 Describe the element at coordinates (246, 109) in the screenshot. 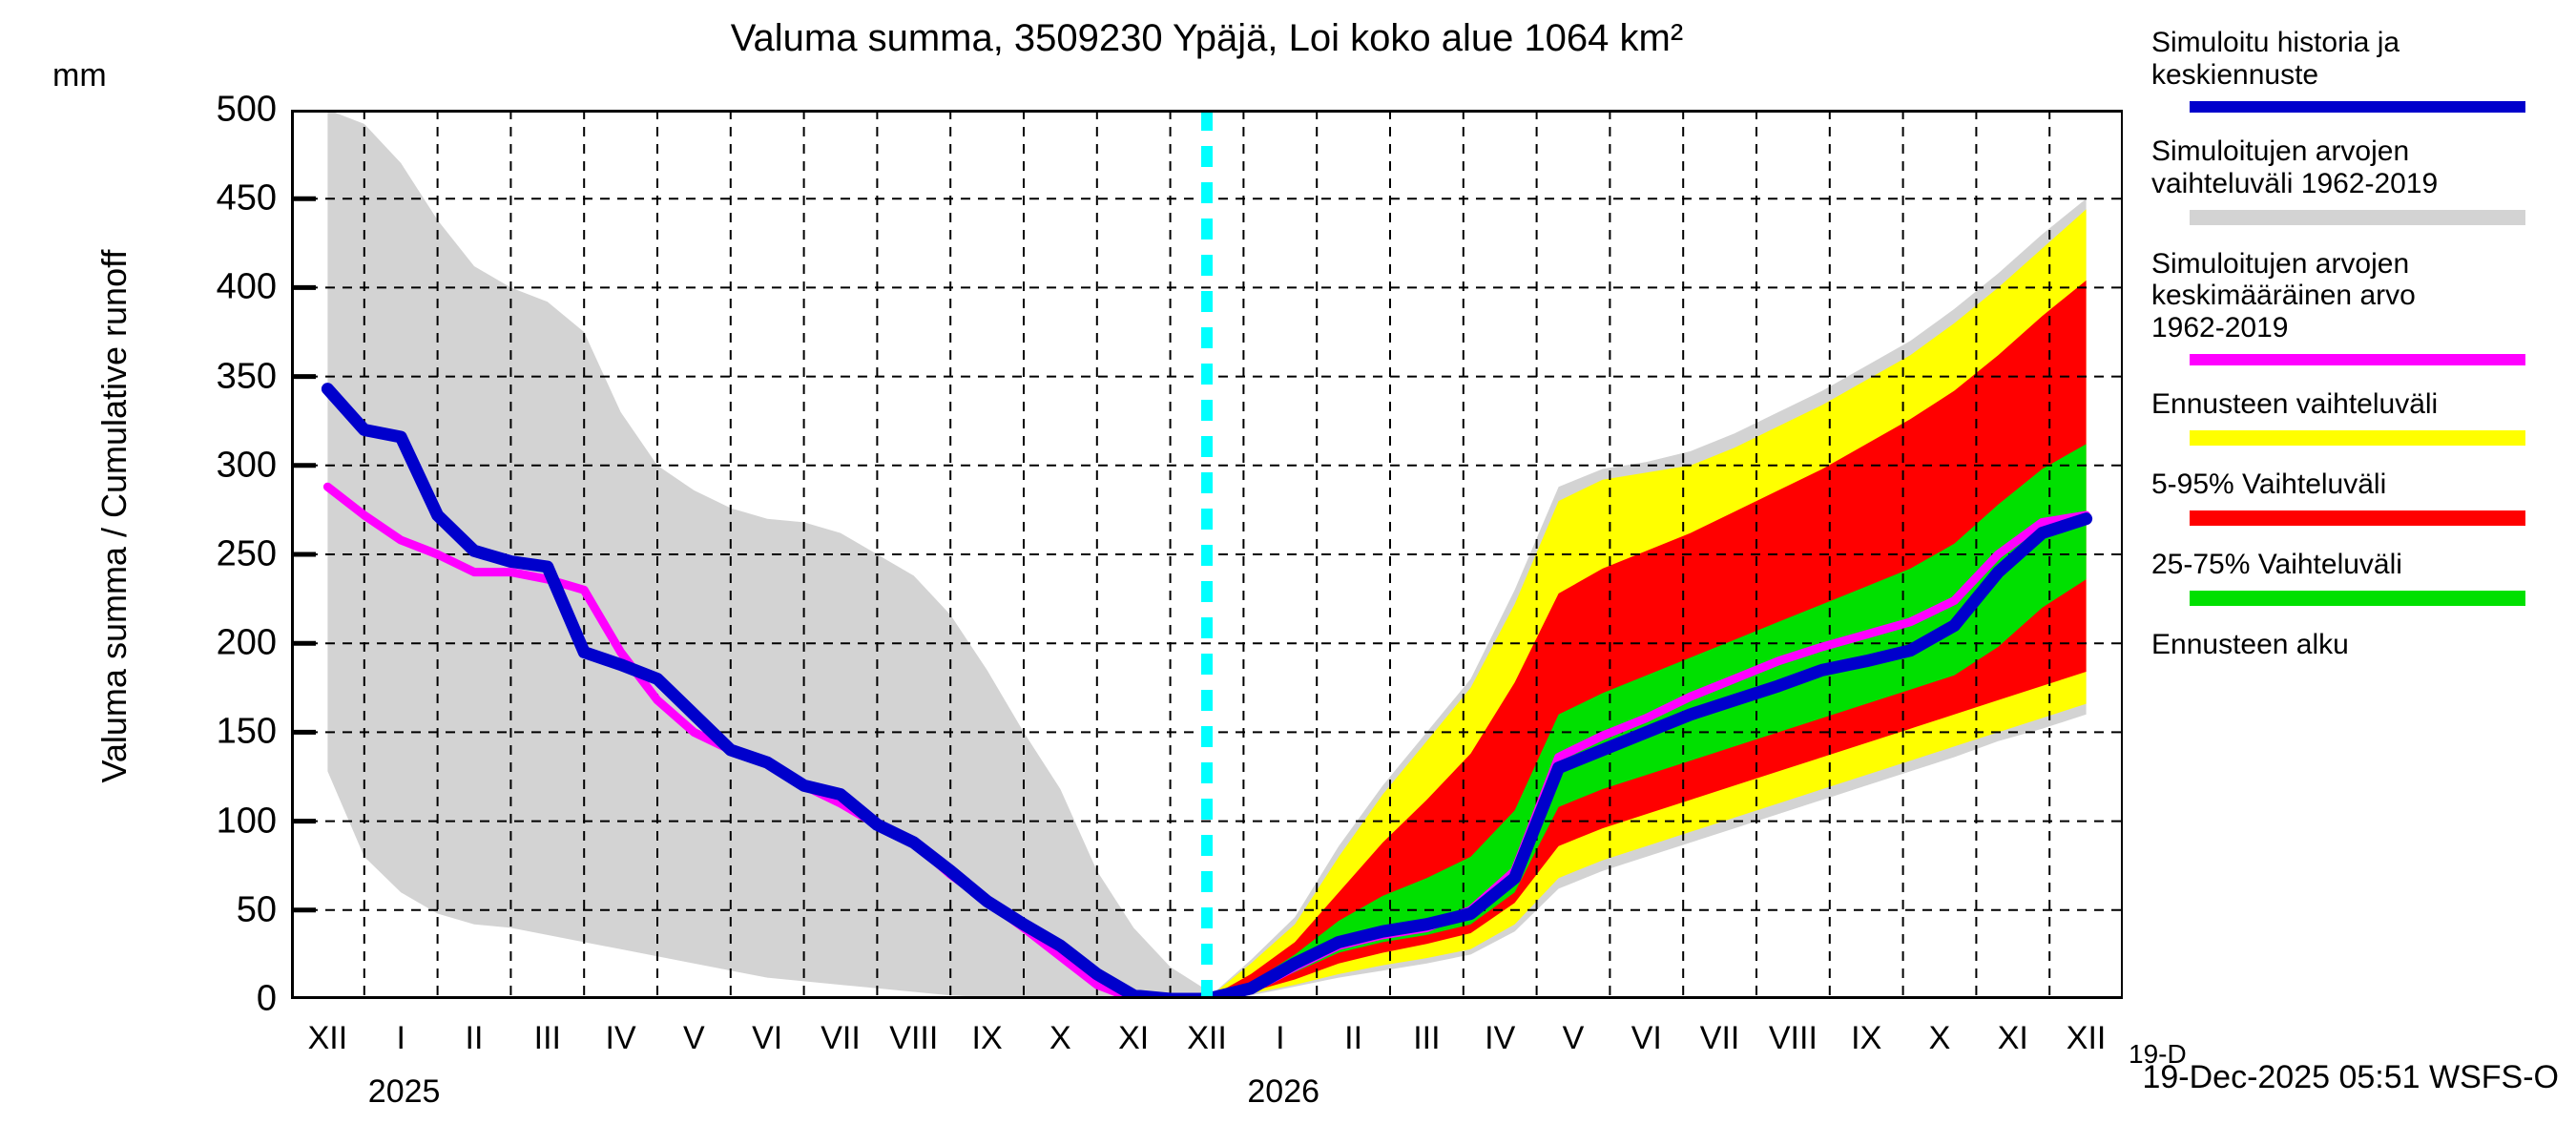

I see `y-axis-tick-label: 500` at that location.